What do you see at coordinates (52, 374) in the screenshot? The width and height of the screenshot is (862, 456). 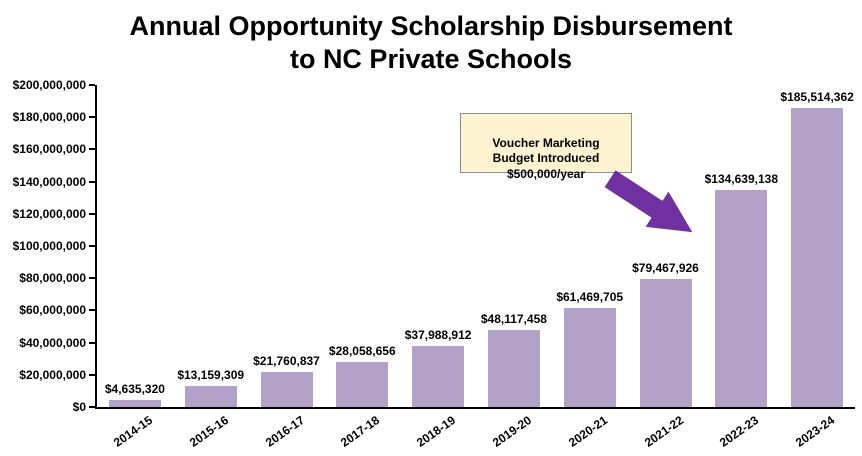 I see `y-tick-label: $20,000,000` at bounding box center [52, 374].